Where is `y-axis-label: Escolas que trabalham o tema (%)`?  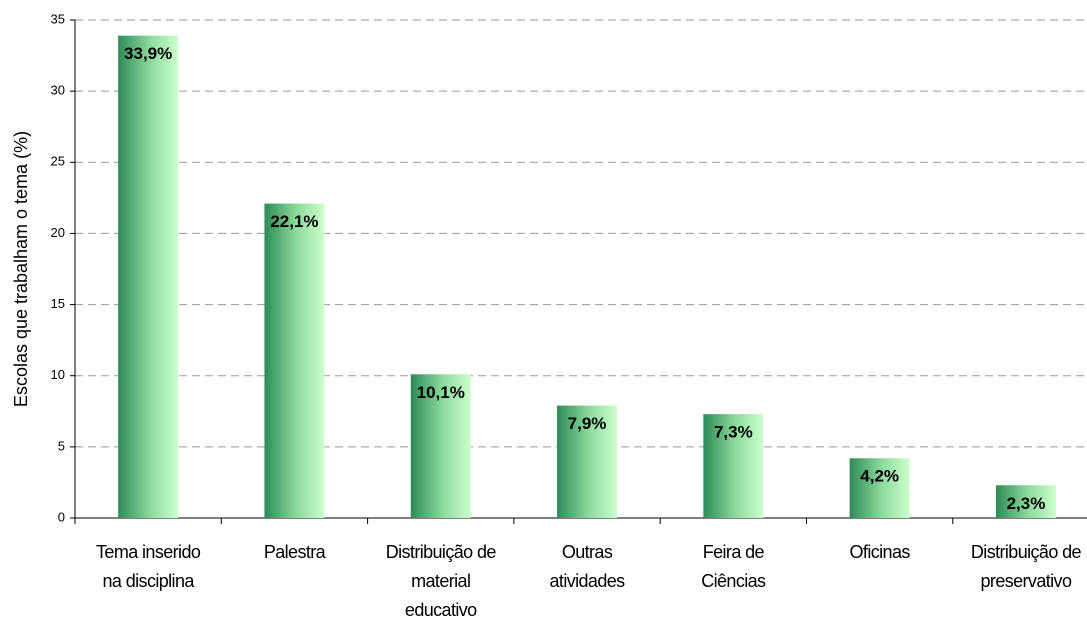
y-axis-label: Escolas que trabalham o tema (%) is located at coordinates (21, 269).